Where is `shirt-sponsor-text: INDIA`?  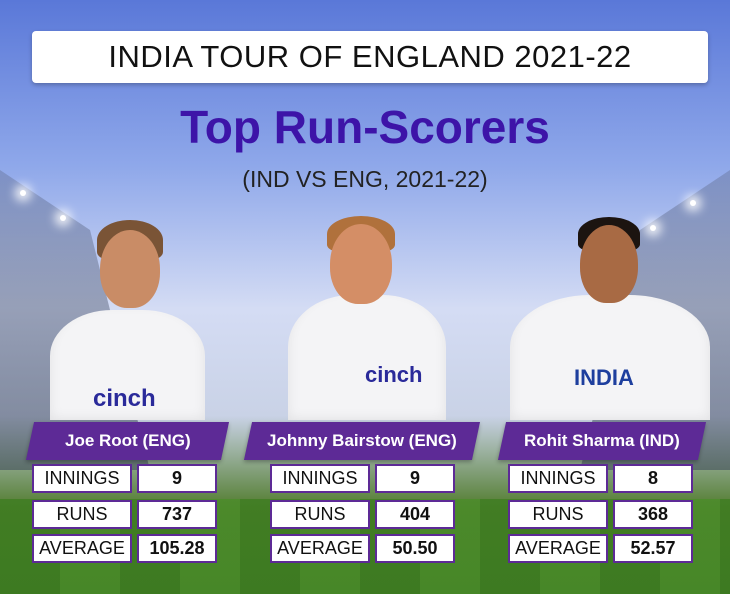
shirt-sponsor-text: INDIA is located at coordinates (604, 377).